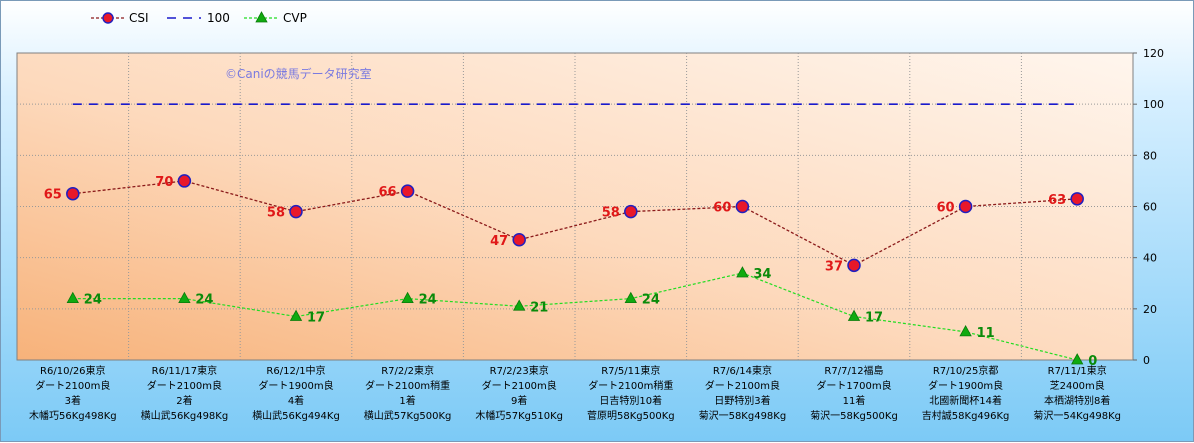 The image size is (1194, 443). Describe the element at coordinates (854, 400) in the screenshot. I see `x-tick-label-line: 11着` at that location.